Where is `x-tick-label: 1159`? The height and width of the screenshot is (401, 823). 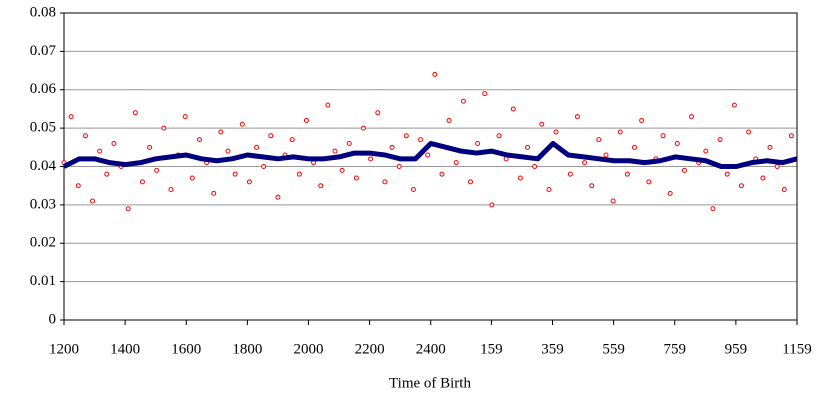 x-tick-label: 1159 is located at coordinates (796, 349).